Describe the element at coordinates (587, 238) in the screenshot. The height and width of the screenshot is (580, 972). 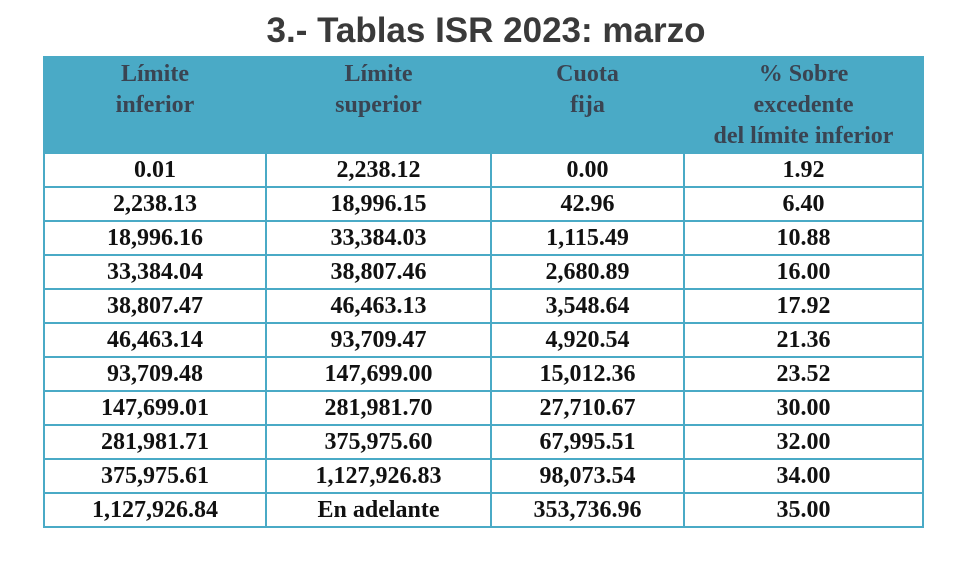
I see `cell-cuota-fija: 1,115.49` at that location.